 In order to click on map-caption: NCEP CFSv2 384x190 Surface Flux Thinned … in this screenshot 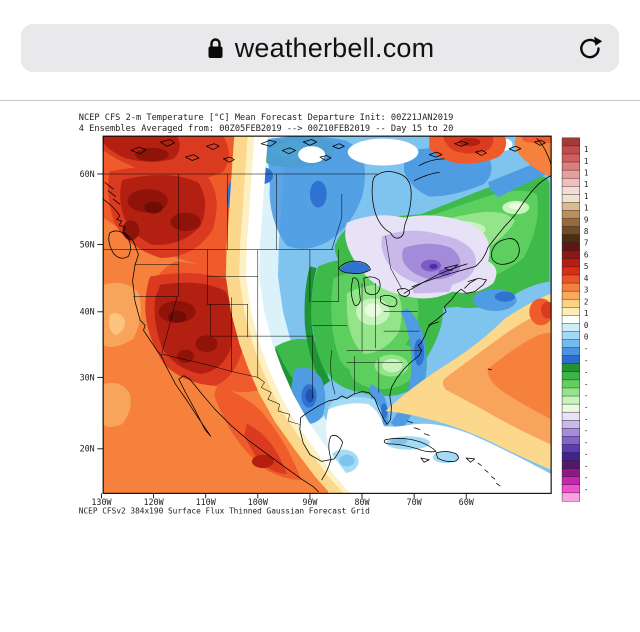, I will do `click(224, 511)`.